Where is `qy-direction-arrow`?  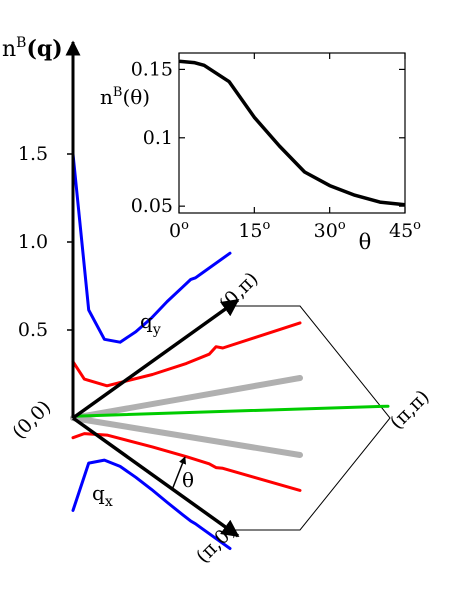 qy-direction-arrow is located at coordinates (155, 359).